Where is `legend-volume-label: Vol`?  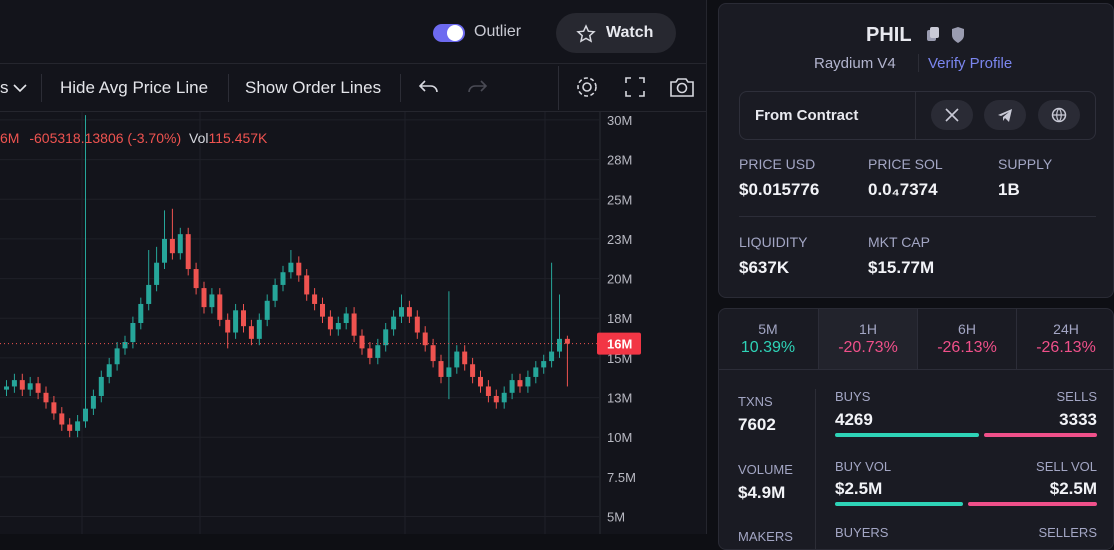 legend-volume-label: Vol is located at coordinates (199, 138).